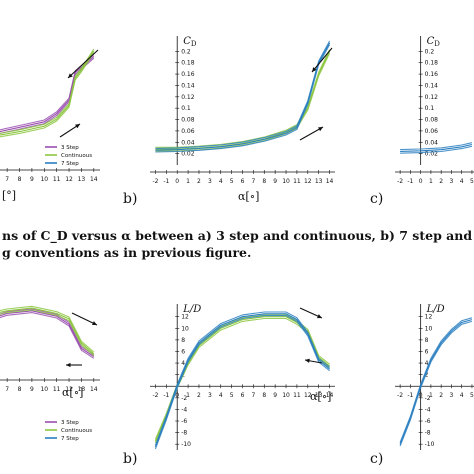 The height and width of the screenshot is (474, 474). Describe the element at coordinates (428, 409) in the screenshot. I see `y-tick-label: -4` at that location.